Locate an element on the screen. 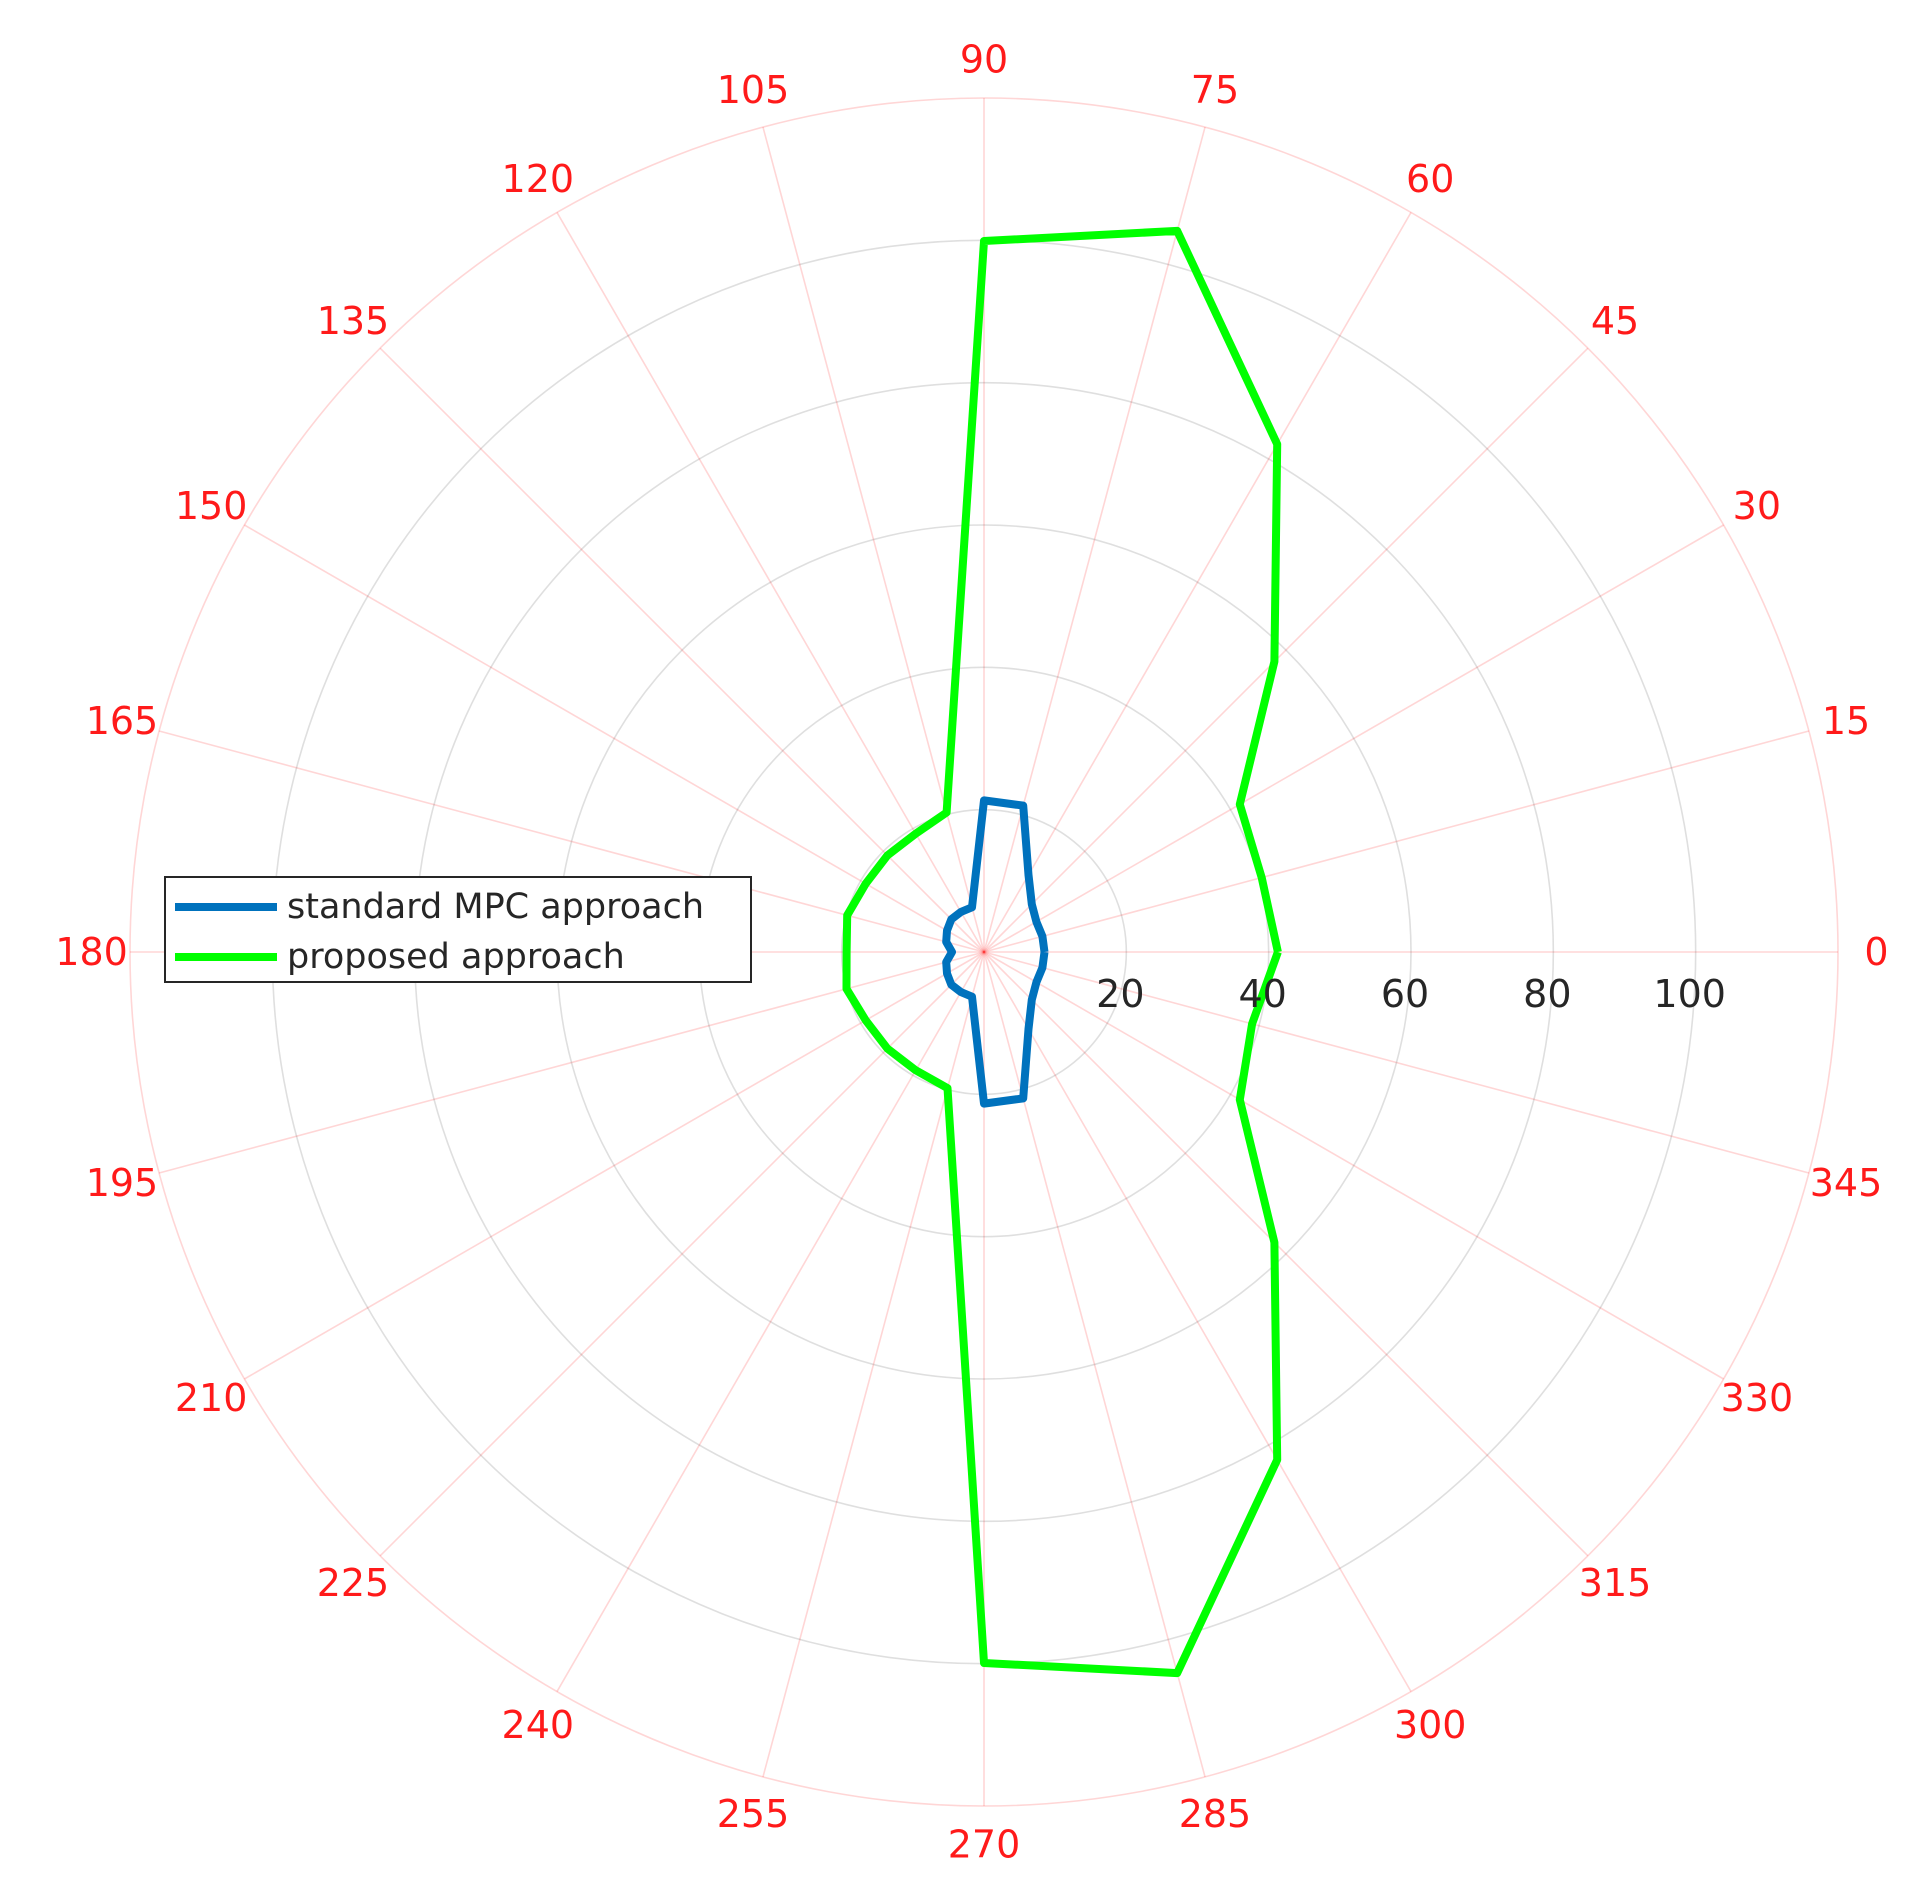 The image size is (1931, 1902). theta-tick-label-195: 195 is located at coordinates (122, 1183).